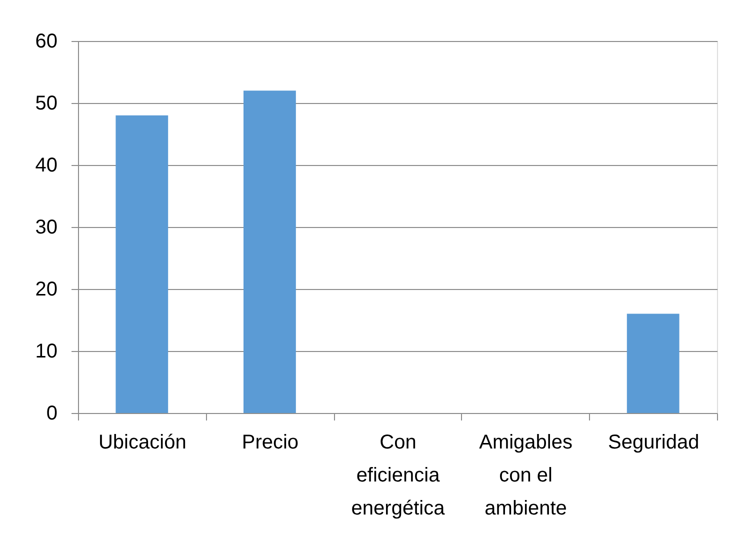  Describe the element at coordinates (46, 103) in the screenshot. I see `y-tick-label: 50` at that location.